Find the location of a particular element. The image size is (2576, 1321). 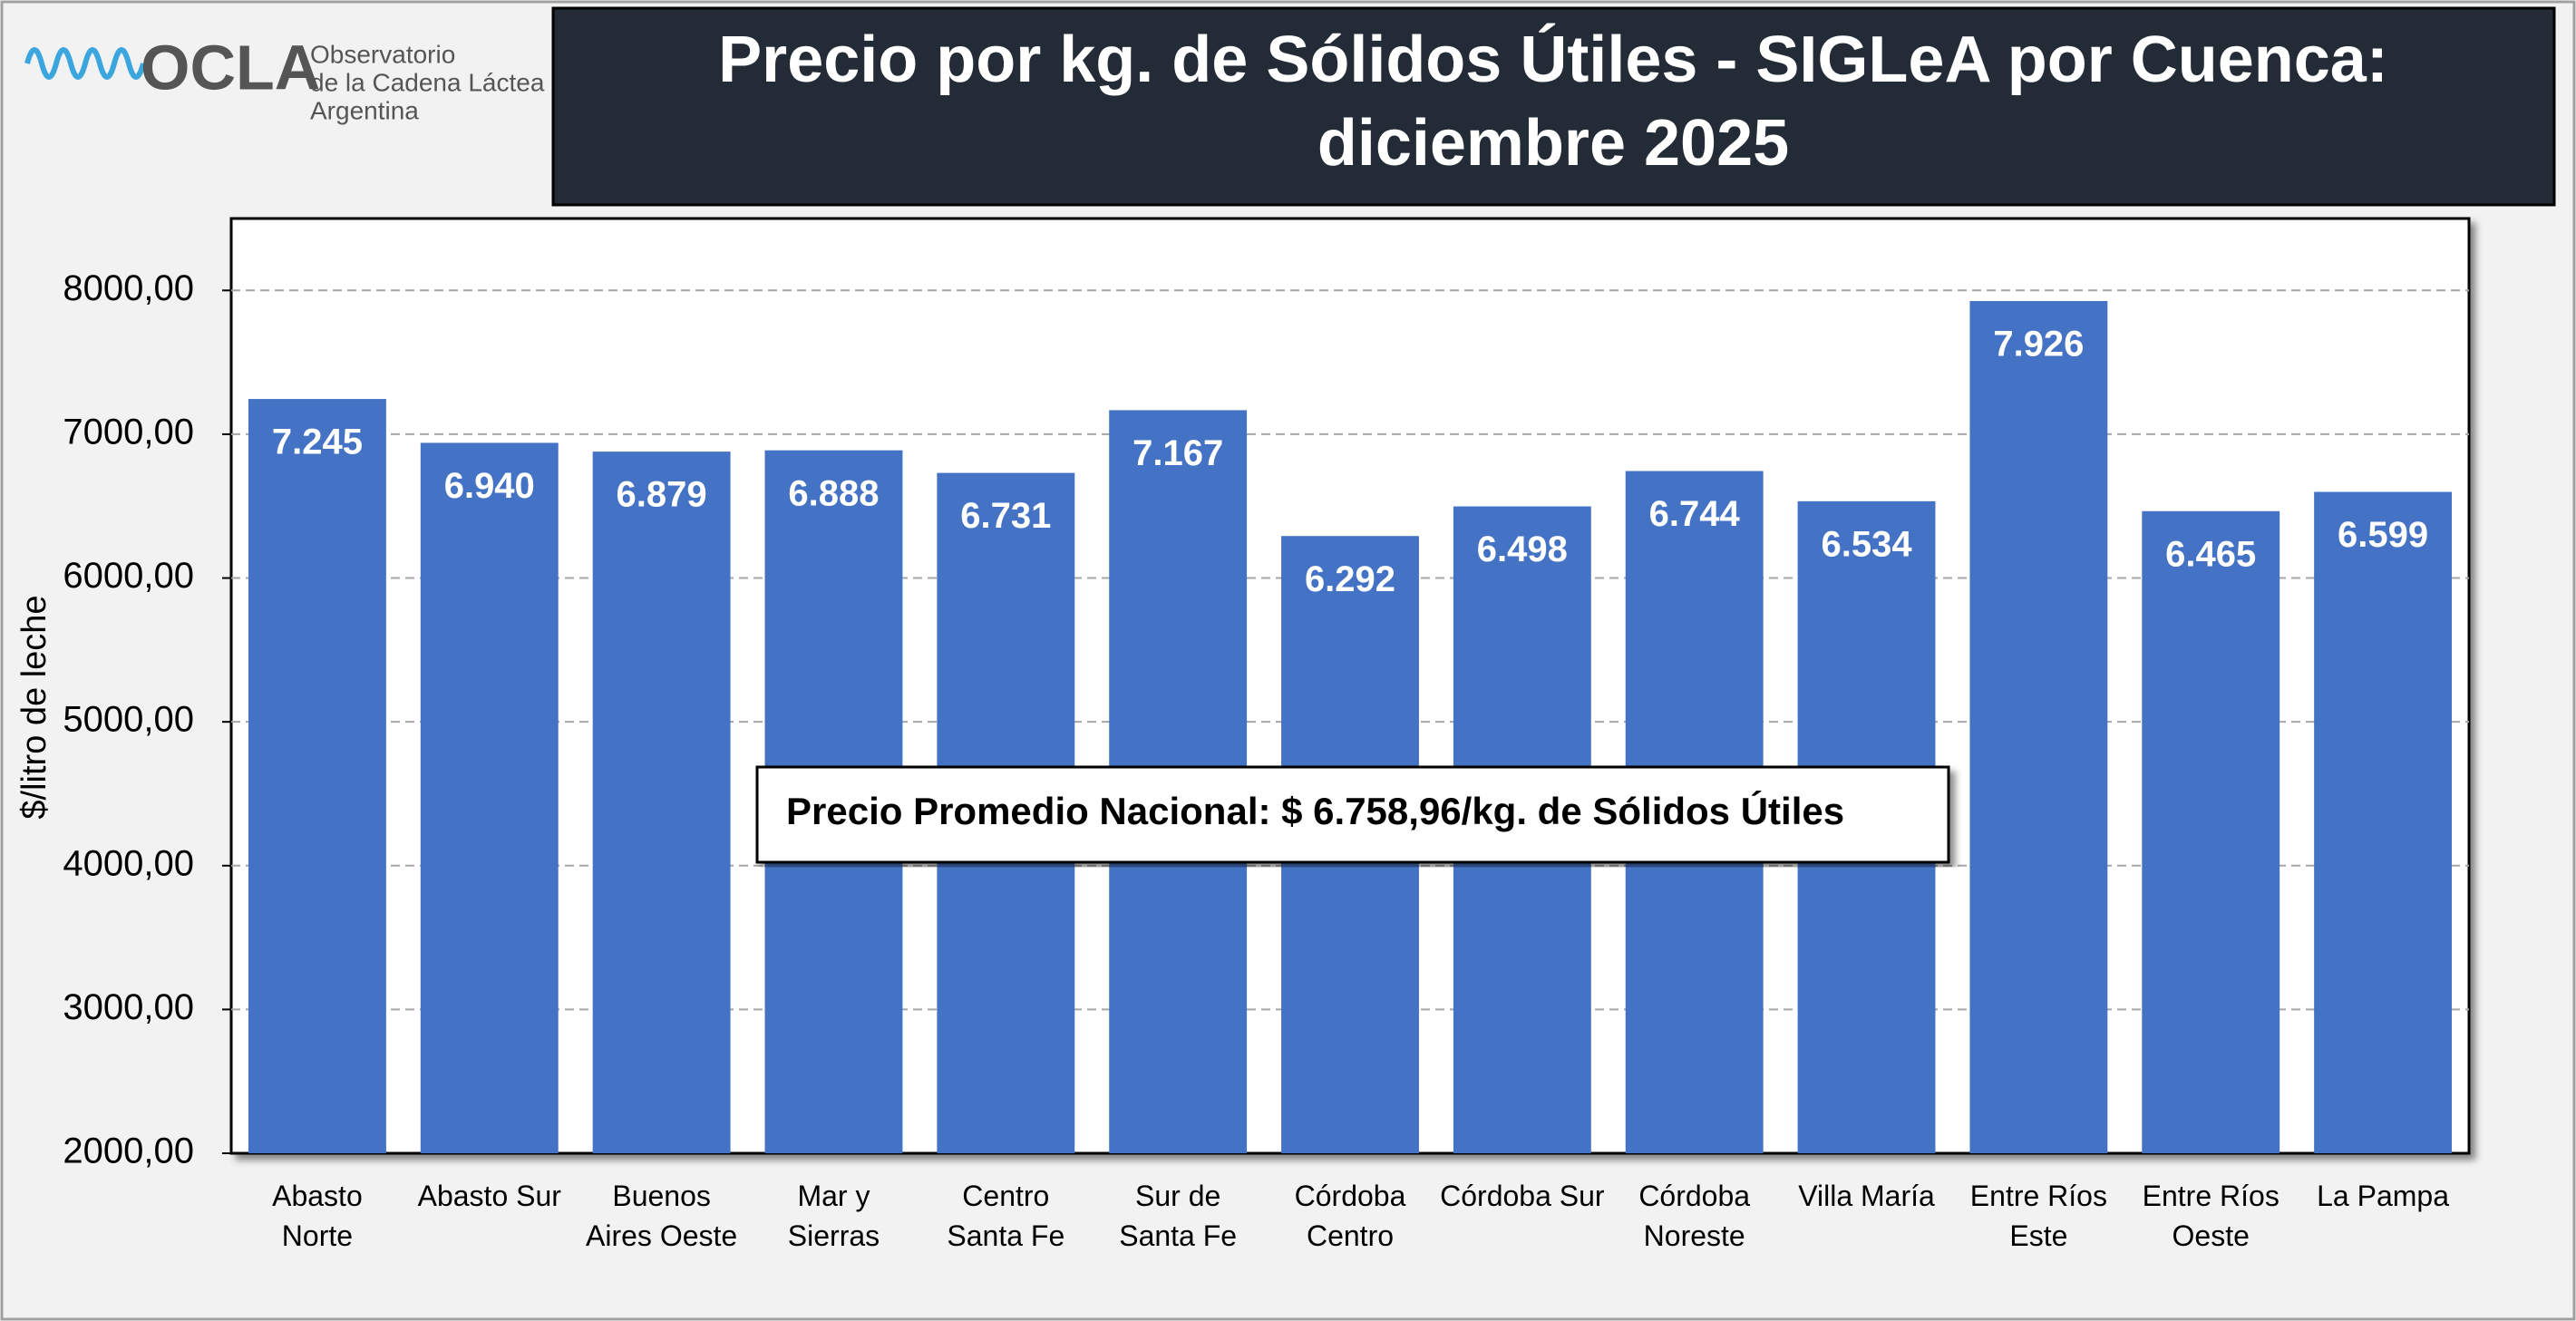

x-tick-label: Córdoba Sur is located at coordinates (1522, 1196).